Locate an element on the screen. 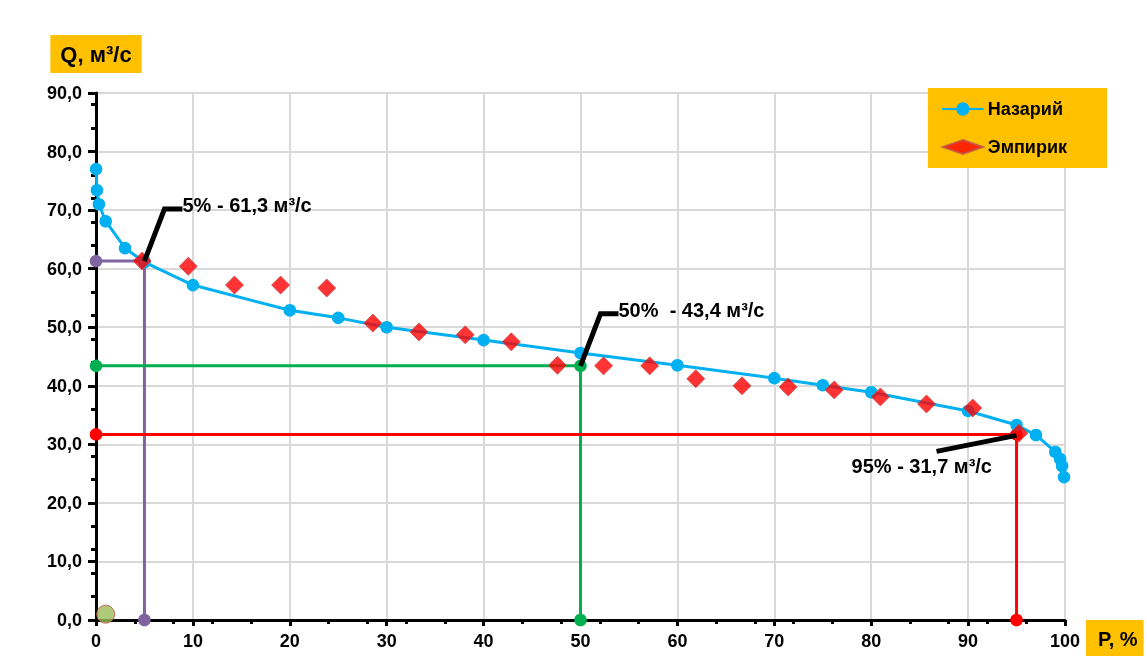 The width and height of the screenshot is (1147, 667). y-tick-label: 10,0 is located at coordinates (64, 561).